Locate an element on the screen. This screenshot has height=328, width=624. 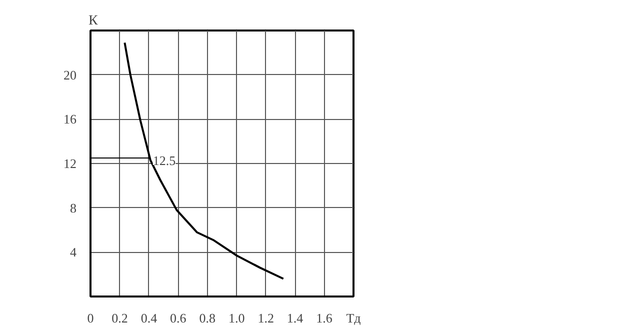
ref-line-label: 12.5 is located at coordinates (164, 160).